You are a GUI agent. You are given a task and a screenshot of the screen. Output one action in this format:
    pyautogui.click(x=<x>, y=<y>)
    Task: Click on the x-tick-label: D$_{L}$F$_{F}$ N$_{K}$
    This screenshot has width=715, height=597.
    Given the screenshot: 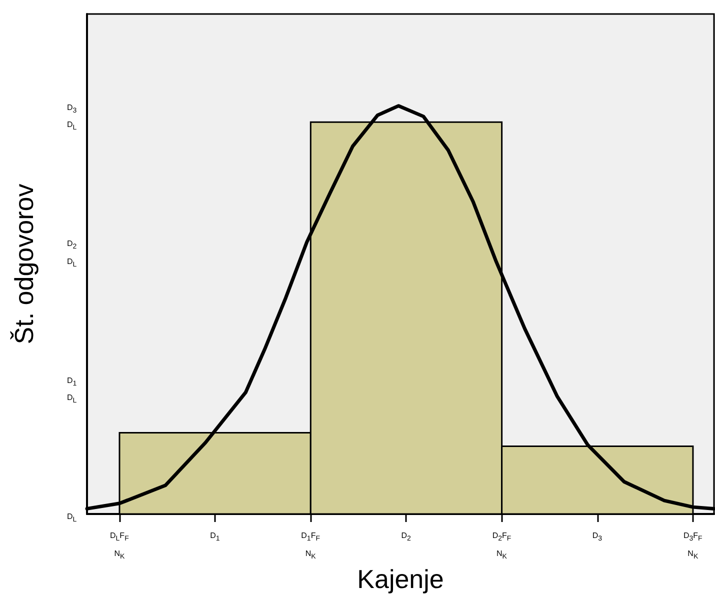 What is the action you would take?
    pyautogui.click(x=119, y=546)
    